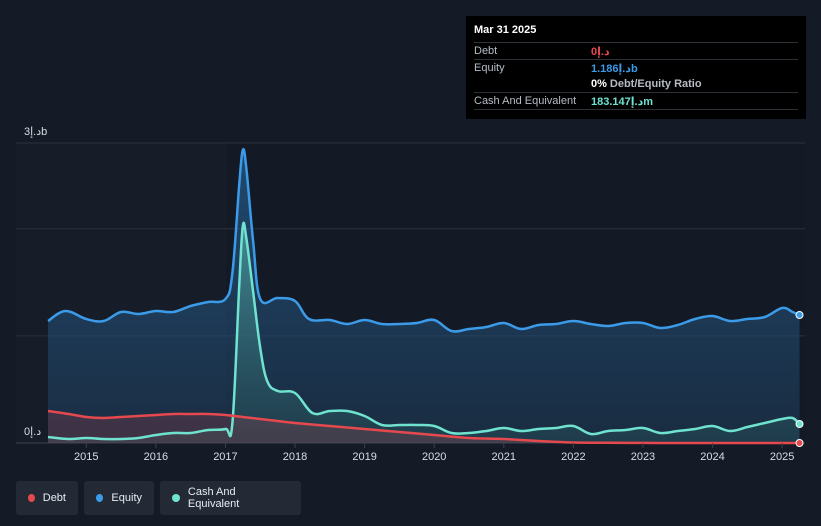 The width and height of the screenshot is (821, 526). I want to click on legend-cash-dot-icon, so click(176, 498).